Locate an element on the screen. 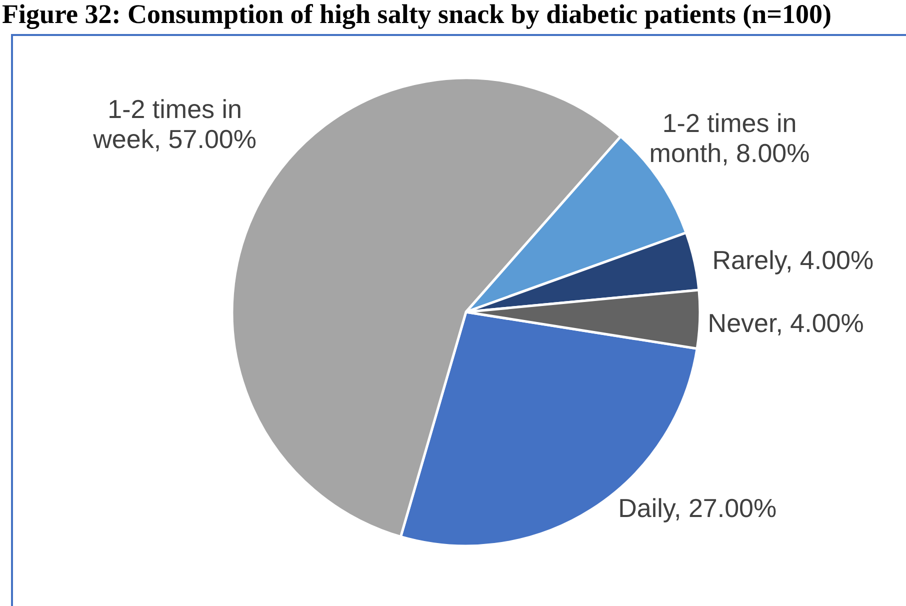  slice-label: 1-2 times in week, 57.00% is located at coordinates (174, 124).